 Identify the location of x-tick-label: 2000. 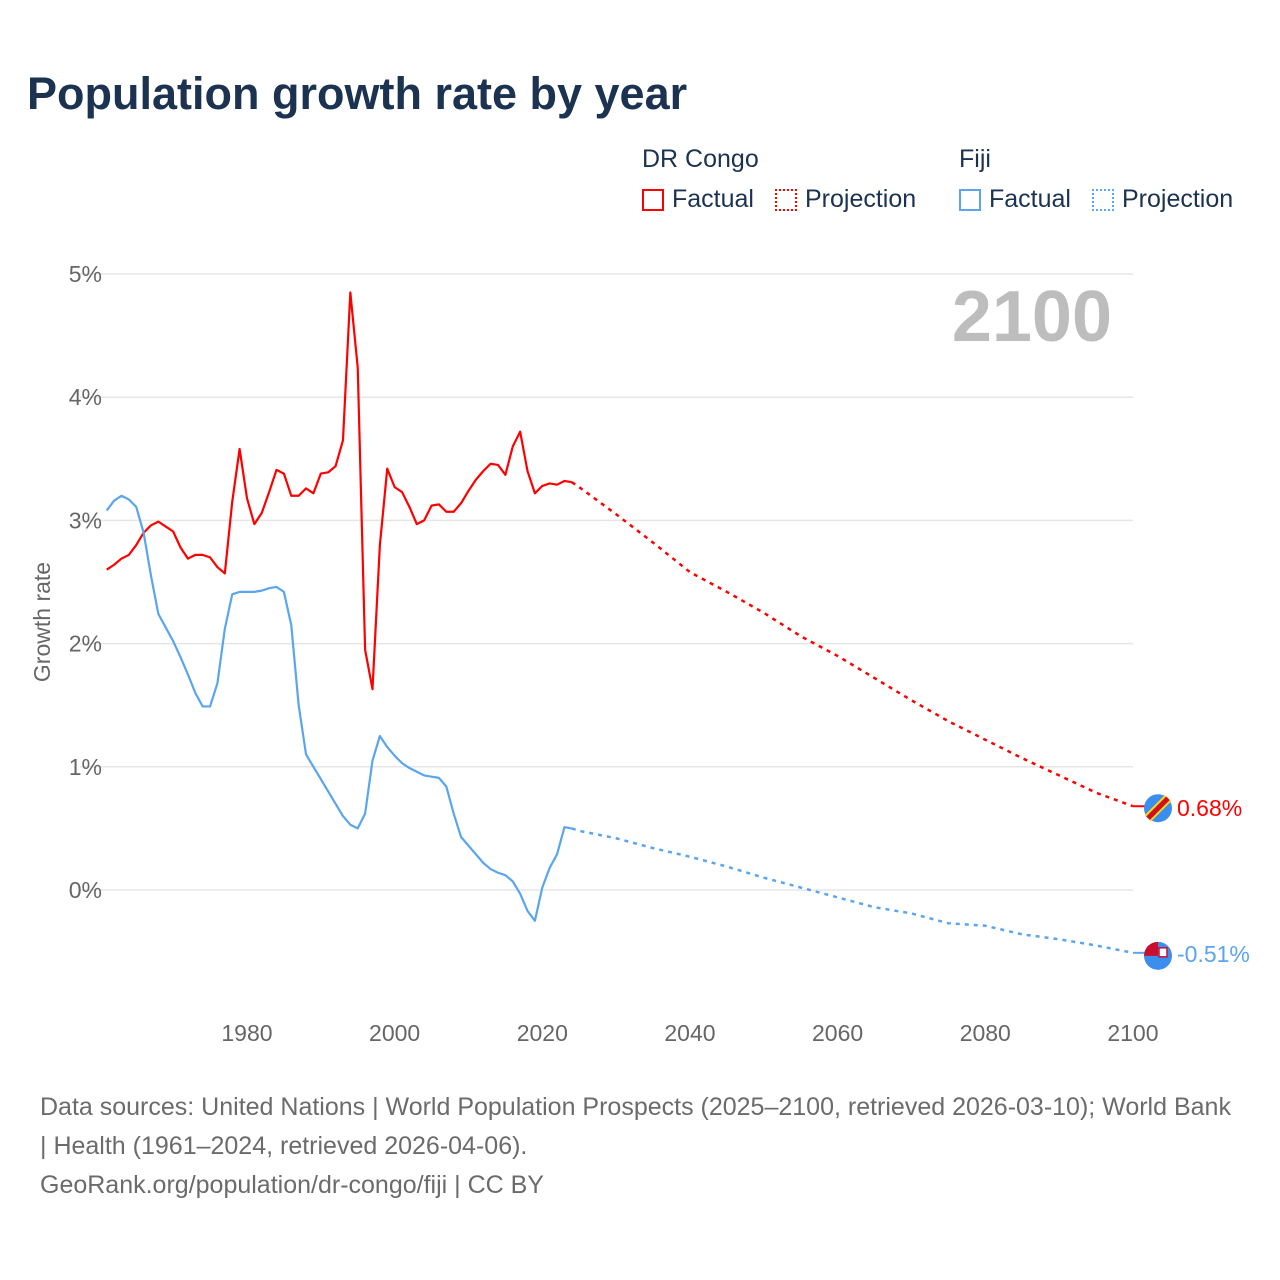
(394, 1033).